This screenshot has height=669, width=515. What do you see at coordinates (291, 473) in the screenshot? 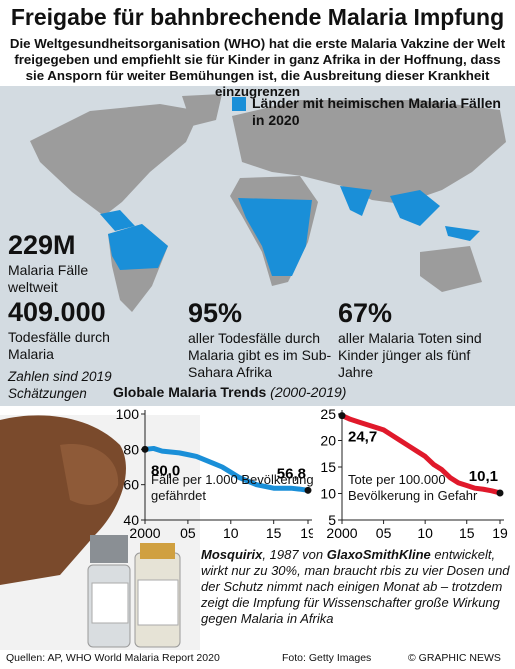
I see `value-label: 56,8` at bounding box center [291, 473].